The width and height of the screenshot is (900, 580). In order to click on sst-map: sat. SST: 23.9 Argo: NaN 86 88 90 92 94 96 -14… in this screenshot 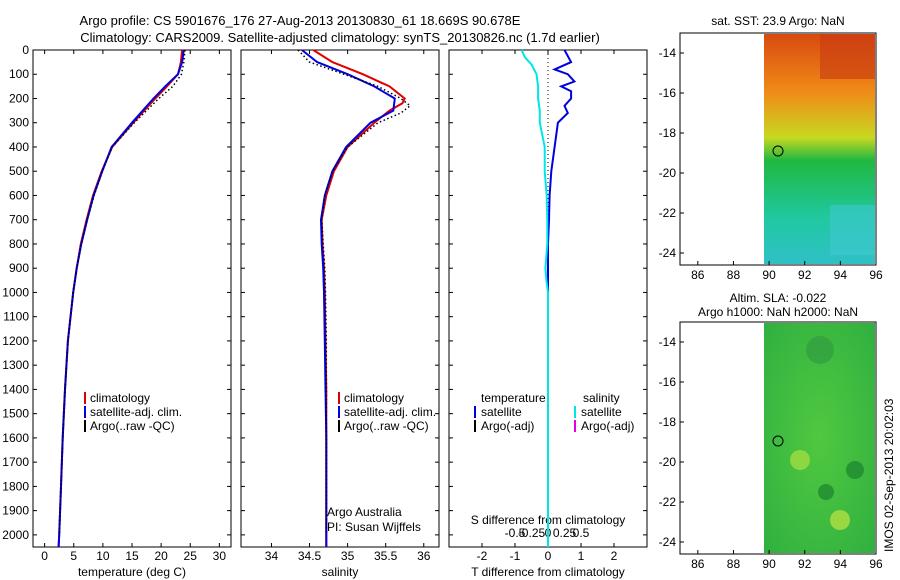, I will do `click(771, 148)`.